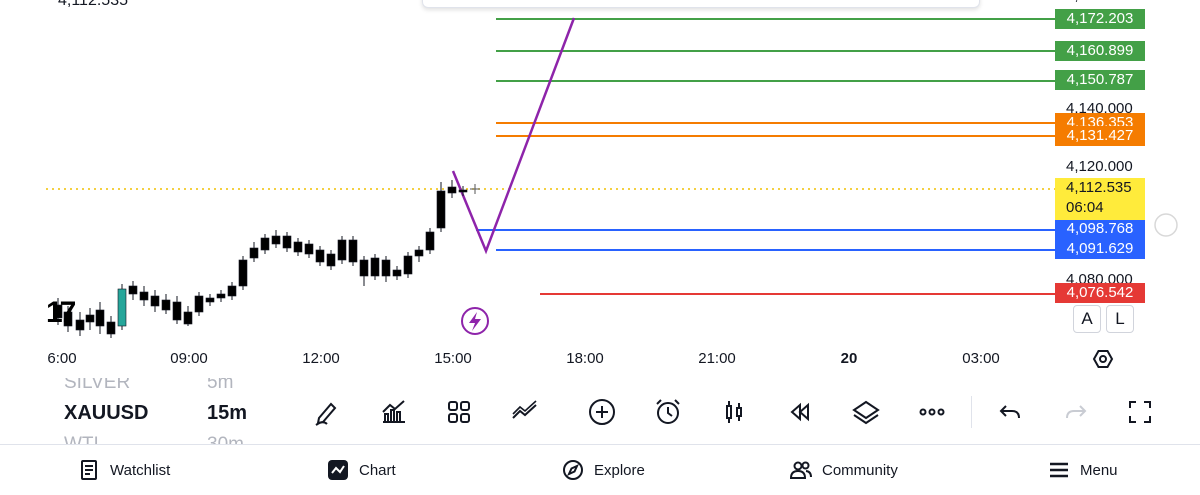  I want to click on auto-scale-button: A, so click(1087, 319).